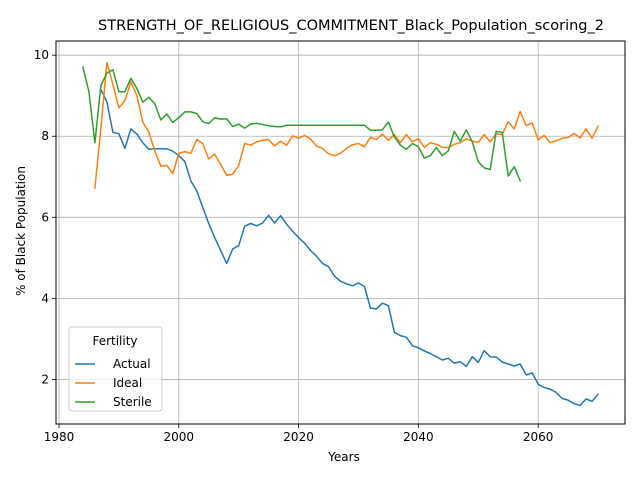  I want to click on legend: Fertility Actual Ideal Sterile, so click(115, 369).